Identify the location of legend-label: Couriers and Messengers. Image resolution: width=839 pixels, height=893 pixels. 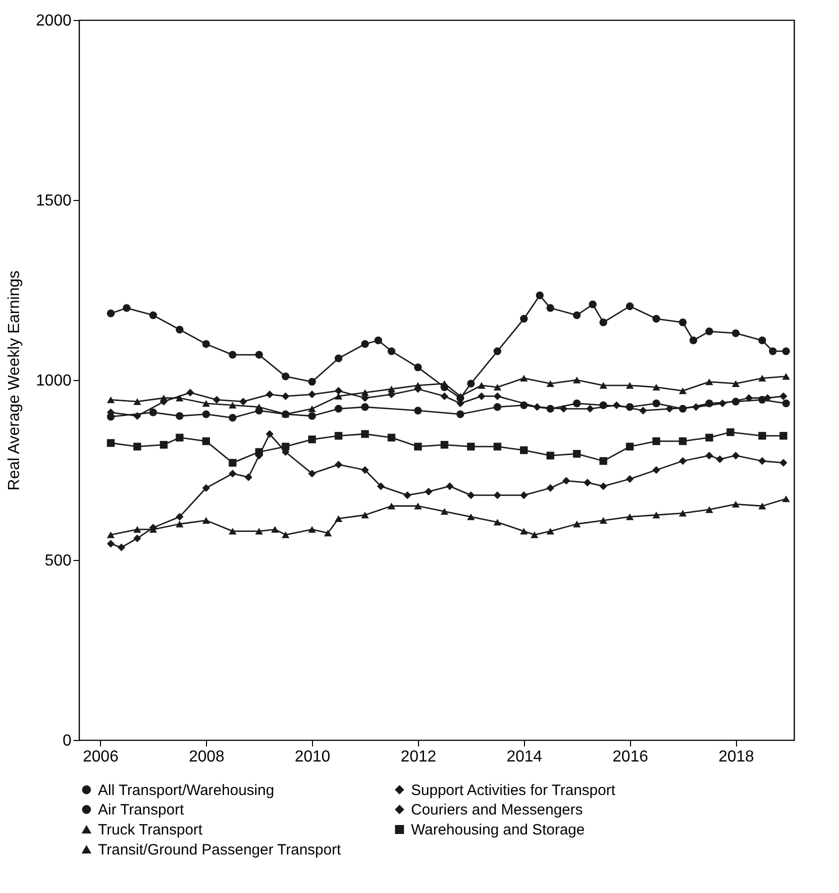
(497, 810).